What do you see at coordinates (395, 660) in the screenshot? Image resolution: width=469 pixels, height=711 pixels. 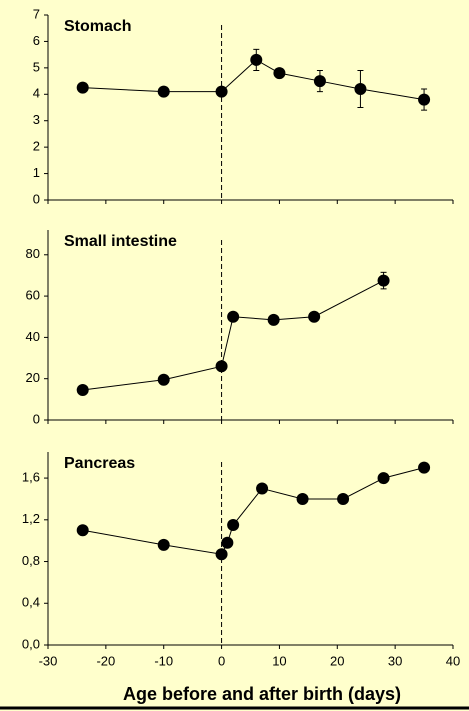 I see `x-tick-label: 30` at bounding box center [395, 660].